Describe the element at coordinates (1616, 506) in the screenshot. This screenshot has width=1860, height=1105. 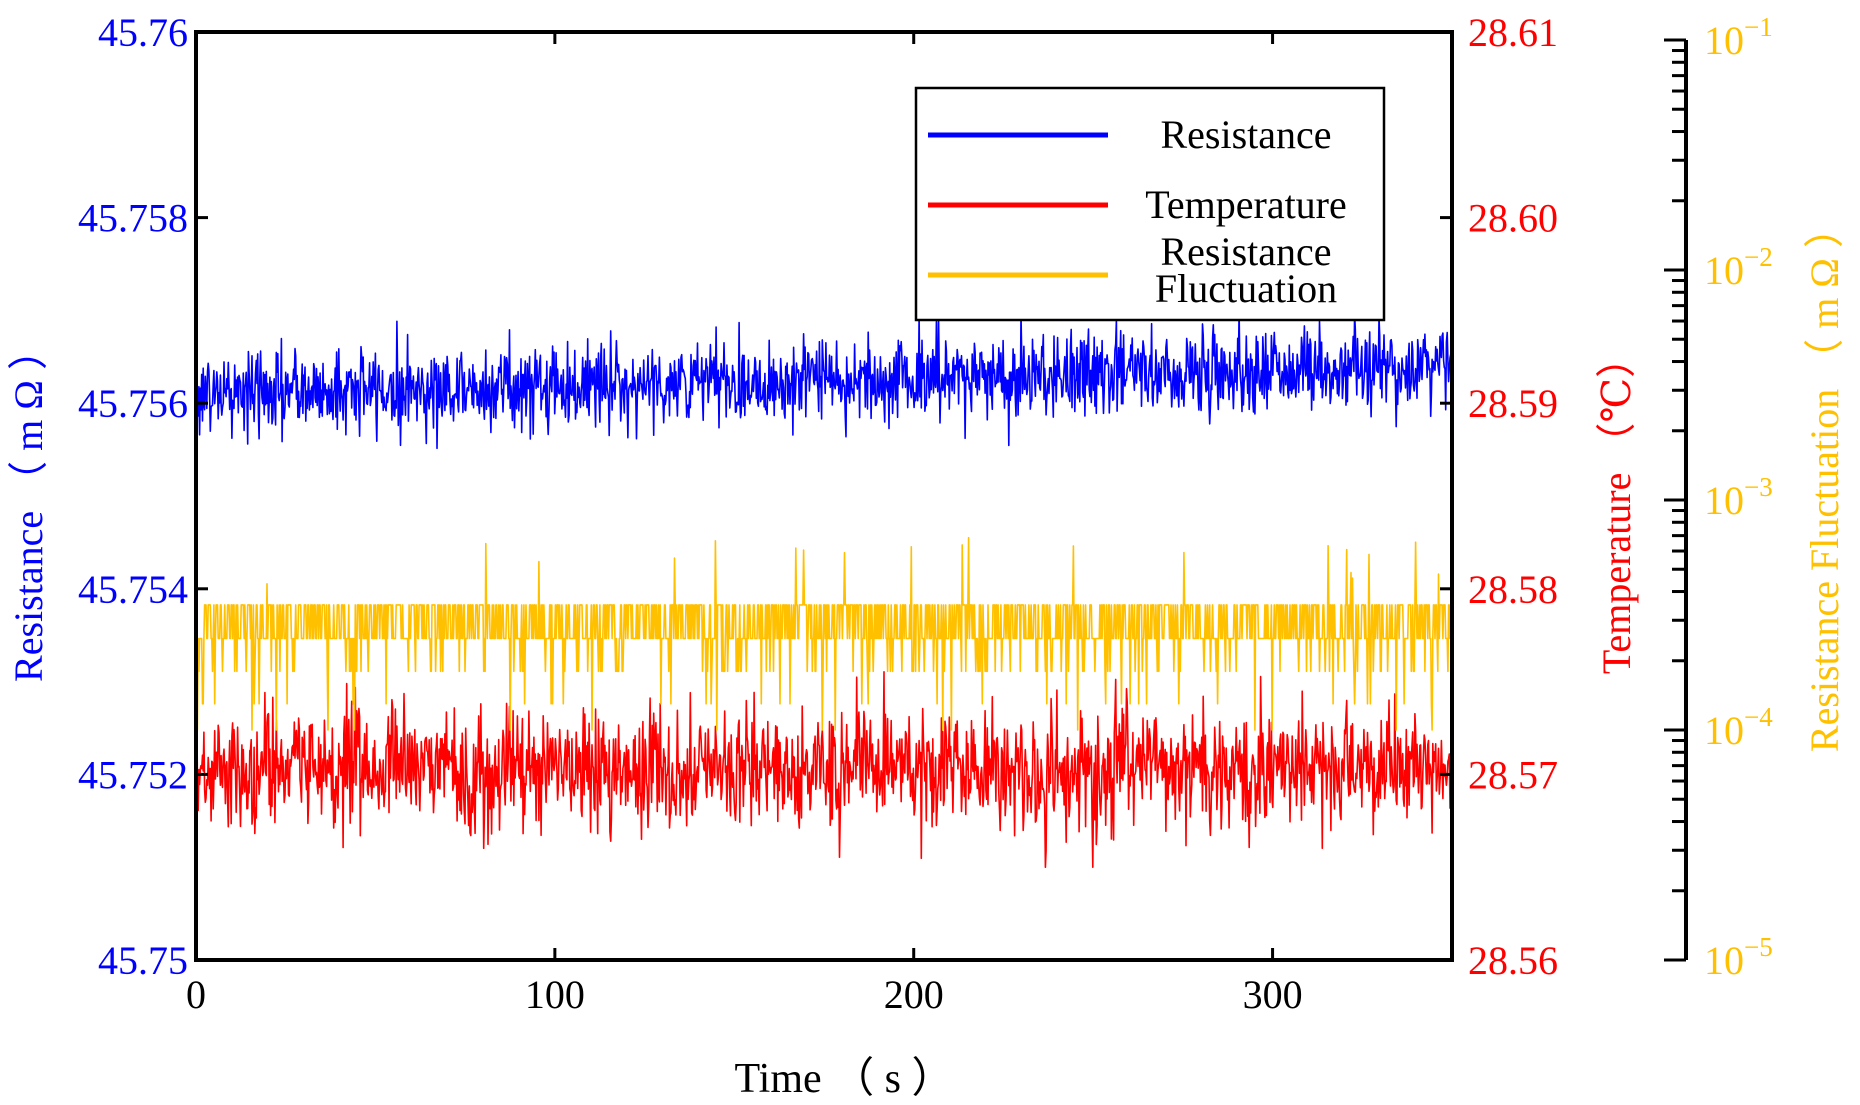
I see `right-axis-title: Temperature （℃）` at that location.